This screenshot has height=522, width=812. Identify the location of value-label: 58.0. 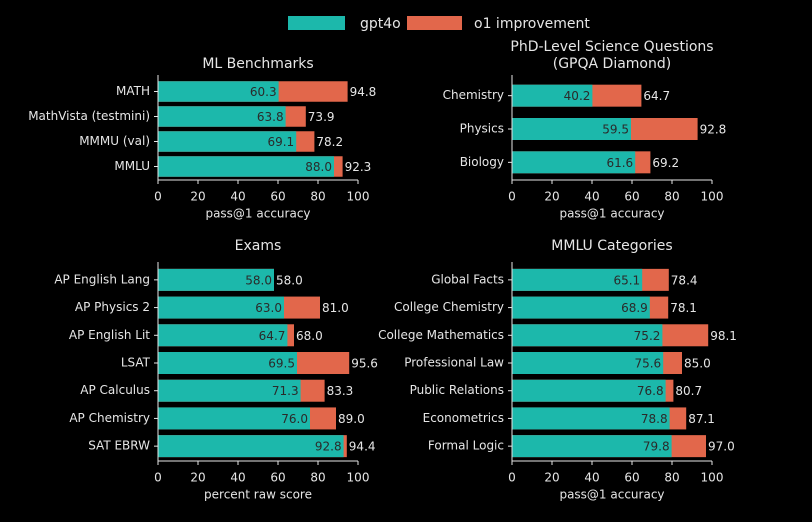
(258, 280).